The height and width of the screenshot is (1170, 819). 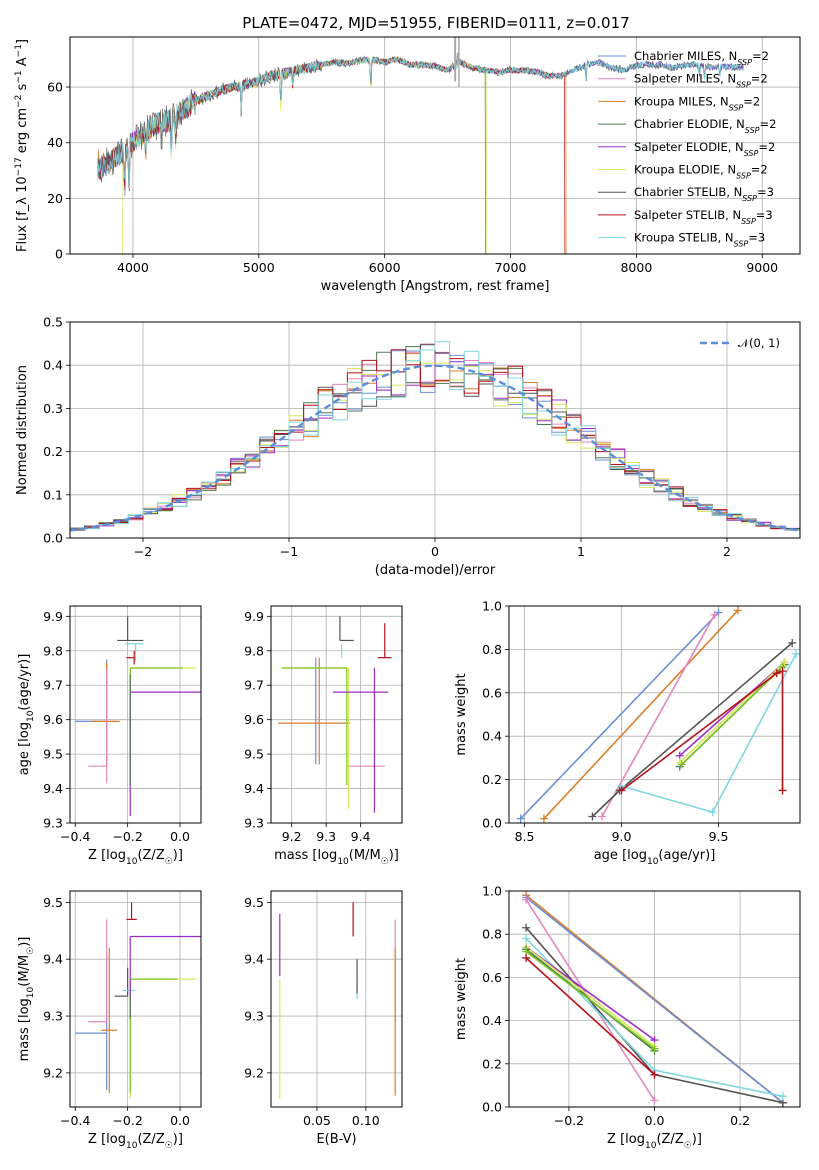 I want to click on errorbar-kroupa-elodie, so click(x=162, y=738).